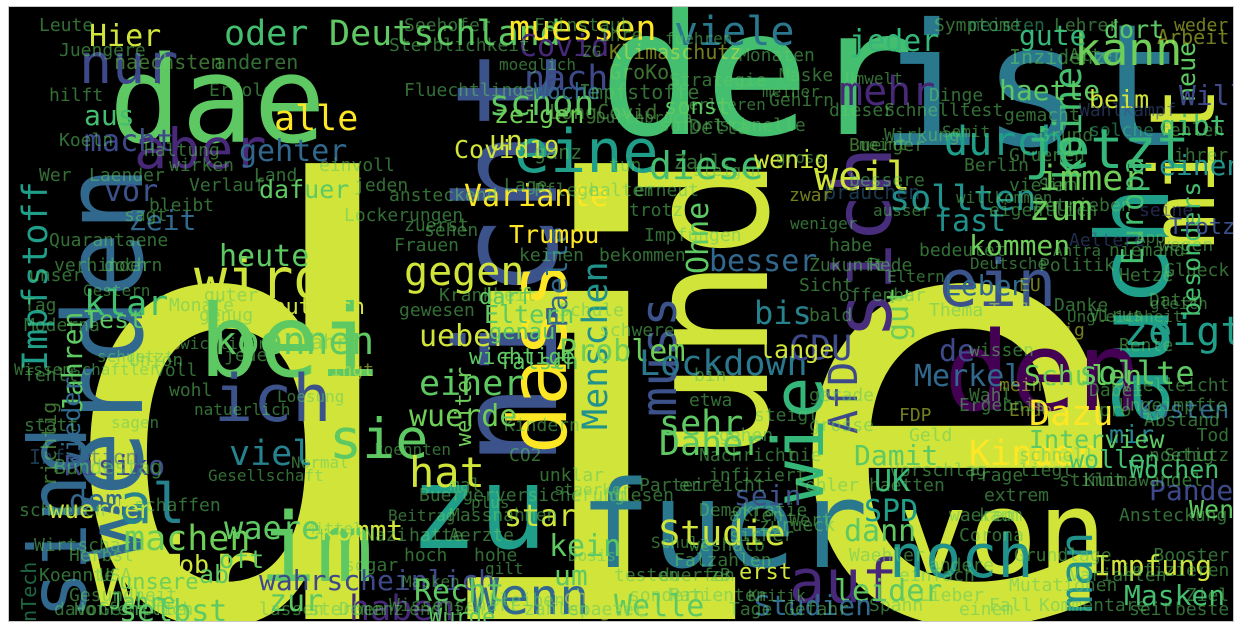  Describe the element at coordinates (1083, 205) in the screenshot. I see `cloud-word: Betrieben` at that location.